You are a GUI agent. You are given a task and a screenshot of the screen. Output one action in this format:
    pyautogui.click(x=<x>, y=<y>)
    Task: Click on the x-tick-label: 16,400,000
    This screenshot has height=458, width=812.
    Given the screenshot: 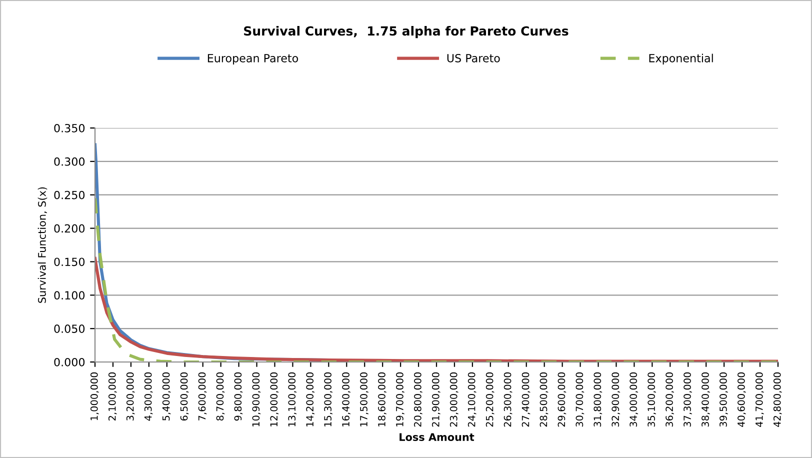 What is the action you would take?
    pyautogui.click(x=346, y=399)
    